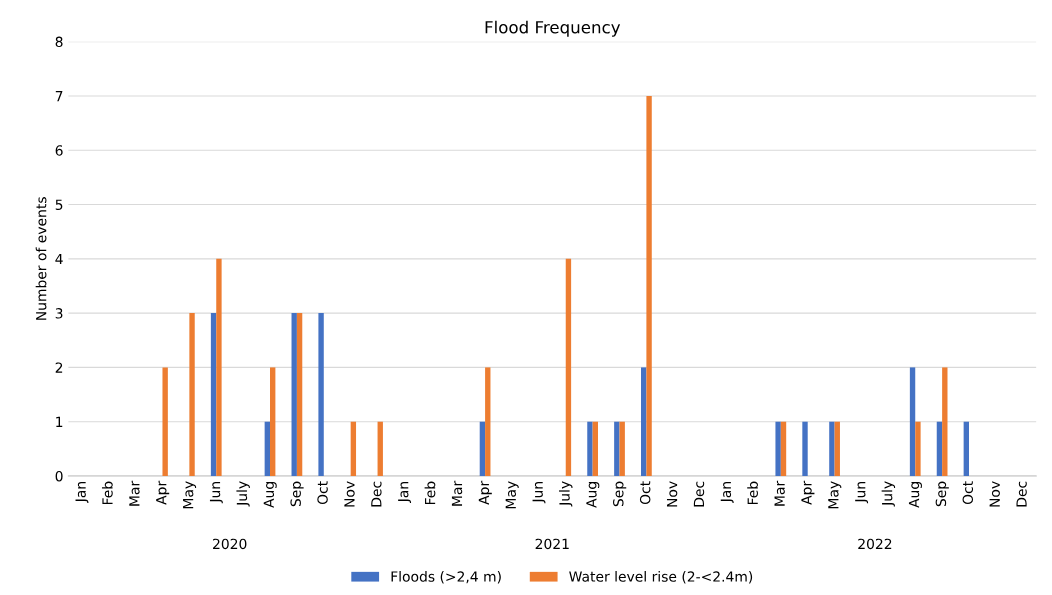  Describe the element at coordinates (59, 367) in the screenshot. I see `y-tick-label: 2` at that location.